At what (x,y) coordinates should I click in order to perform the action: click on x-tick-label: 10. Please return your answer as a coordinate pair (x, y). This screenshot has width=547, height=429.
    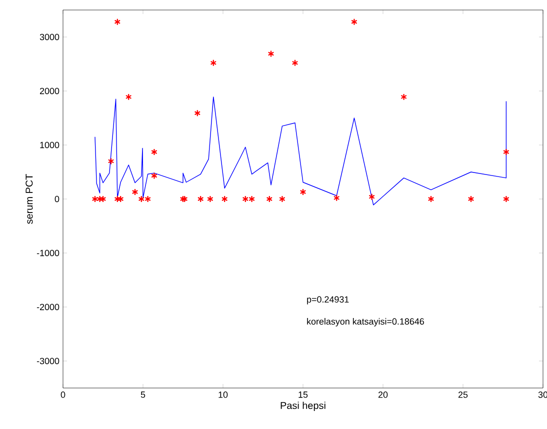
    Looking at the image, I should click on (223, 395).